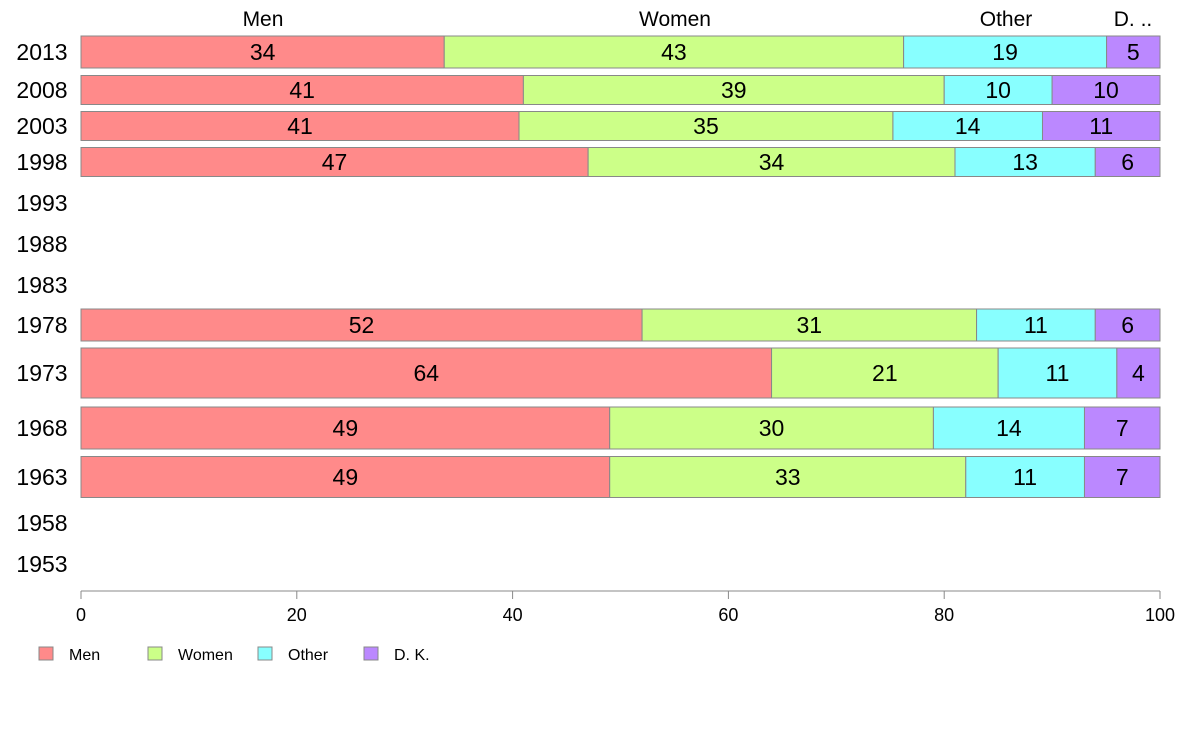  I want to click on bar-value-label: 30, so click(772, 428).